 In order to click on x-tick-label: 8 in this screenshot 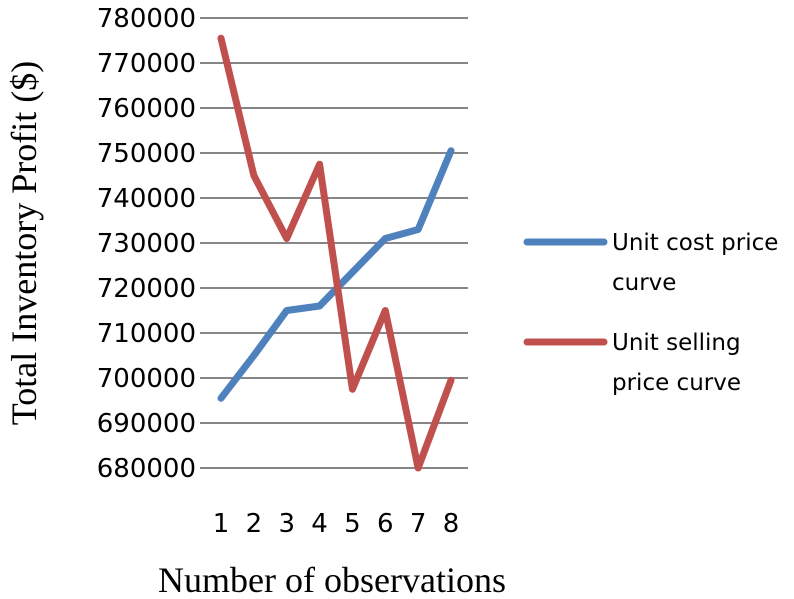, I will do `click(451, 524)`.